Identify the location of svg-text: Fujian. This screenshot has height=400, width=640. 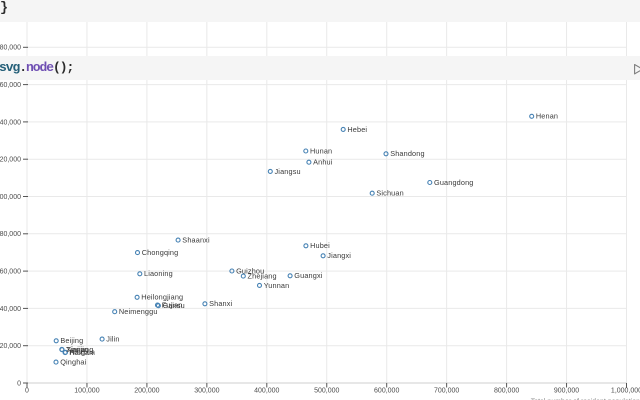
(172, 305).